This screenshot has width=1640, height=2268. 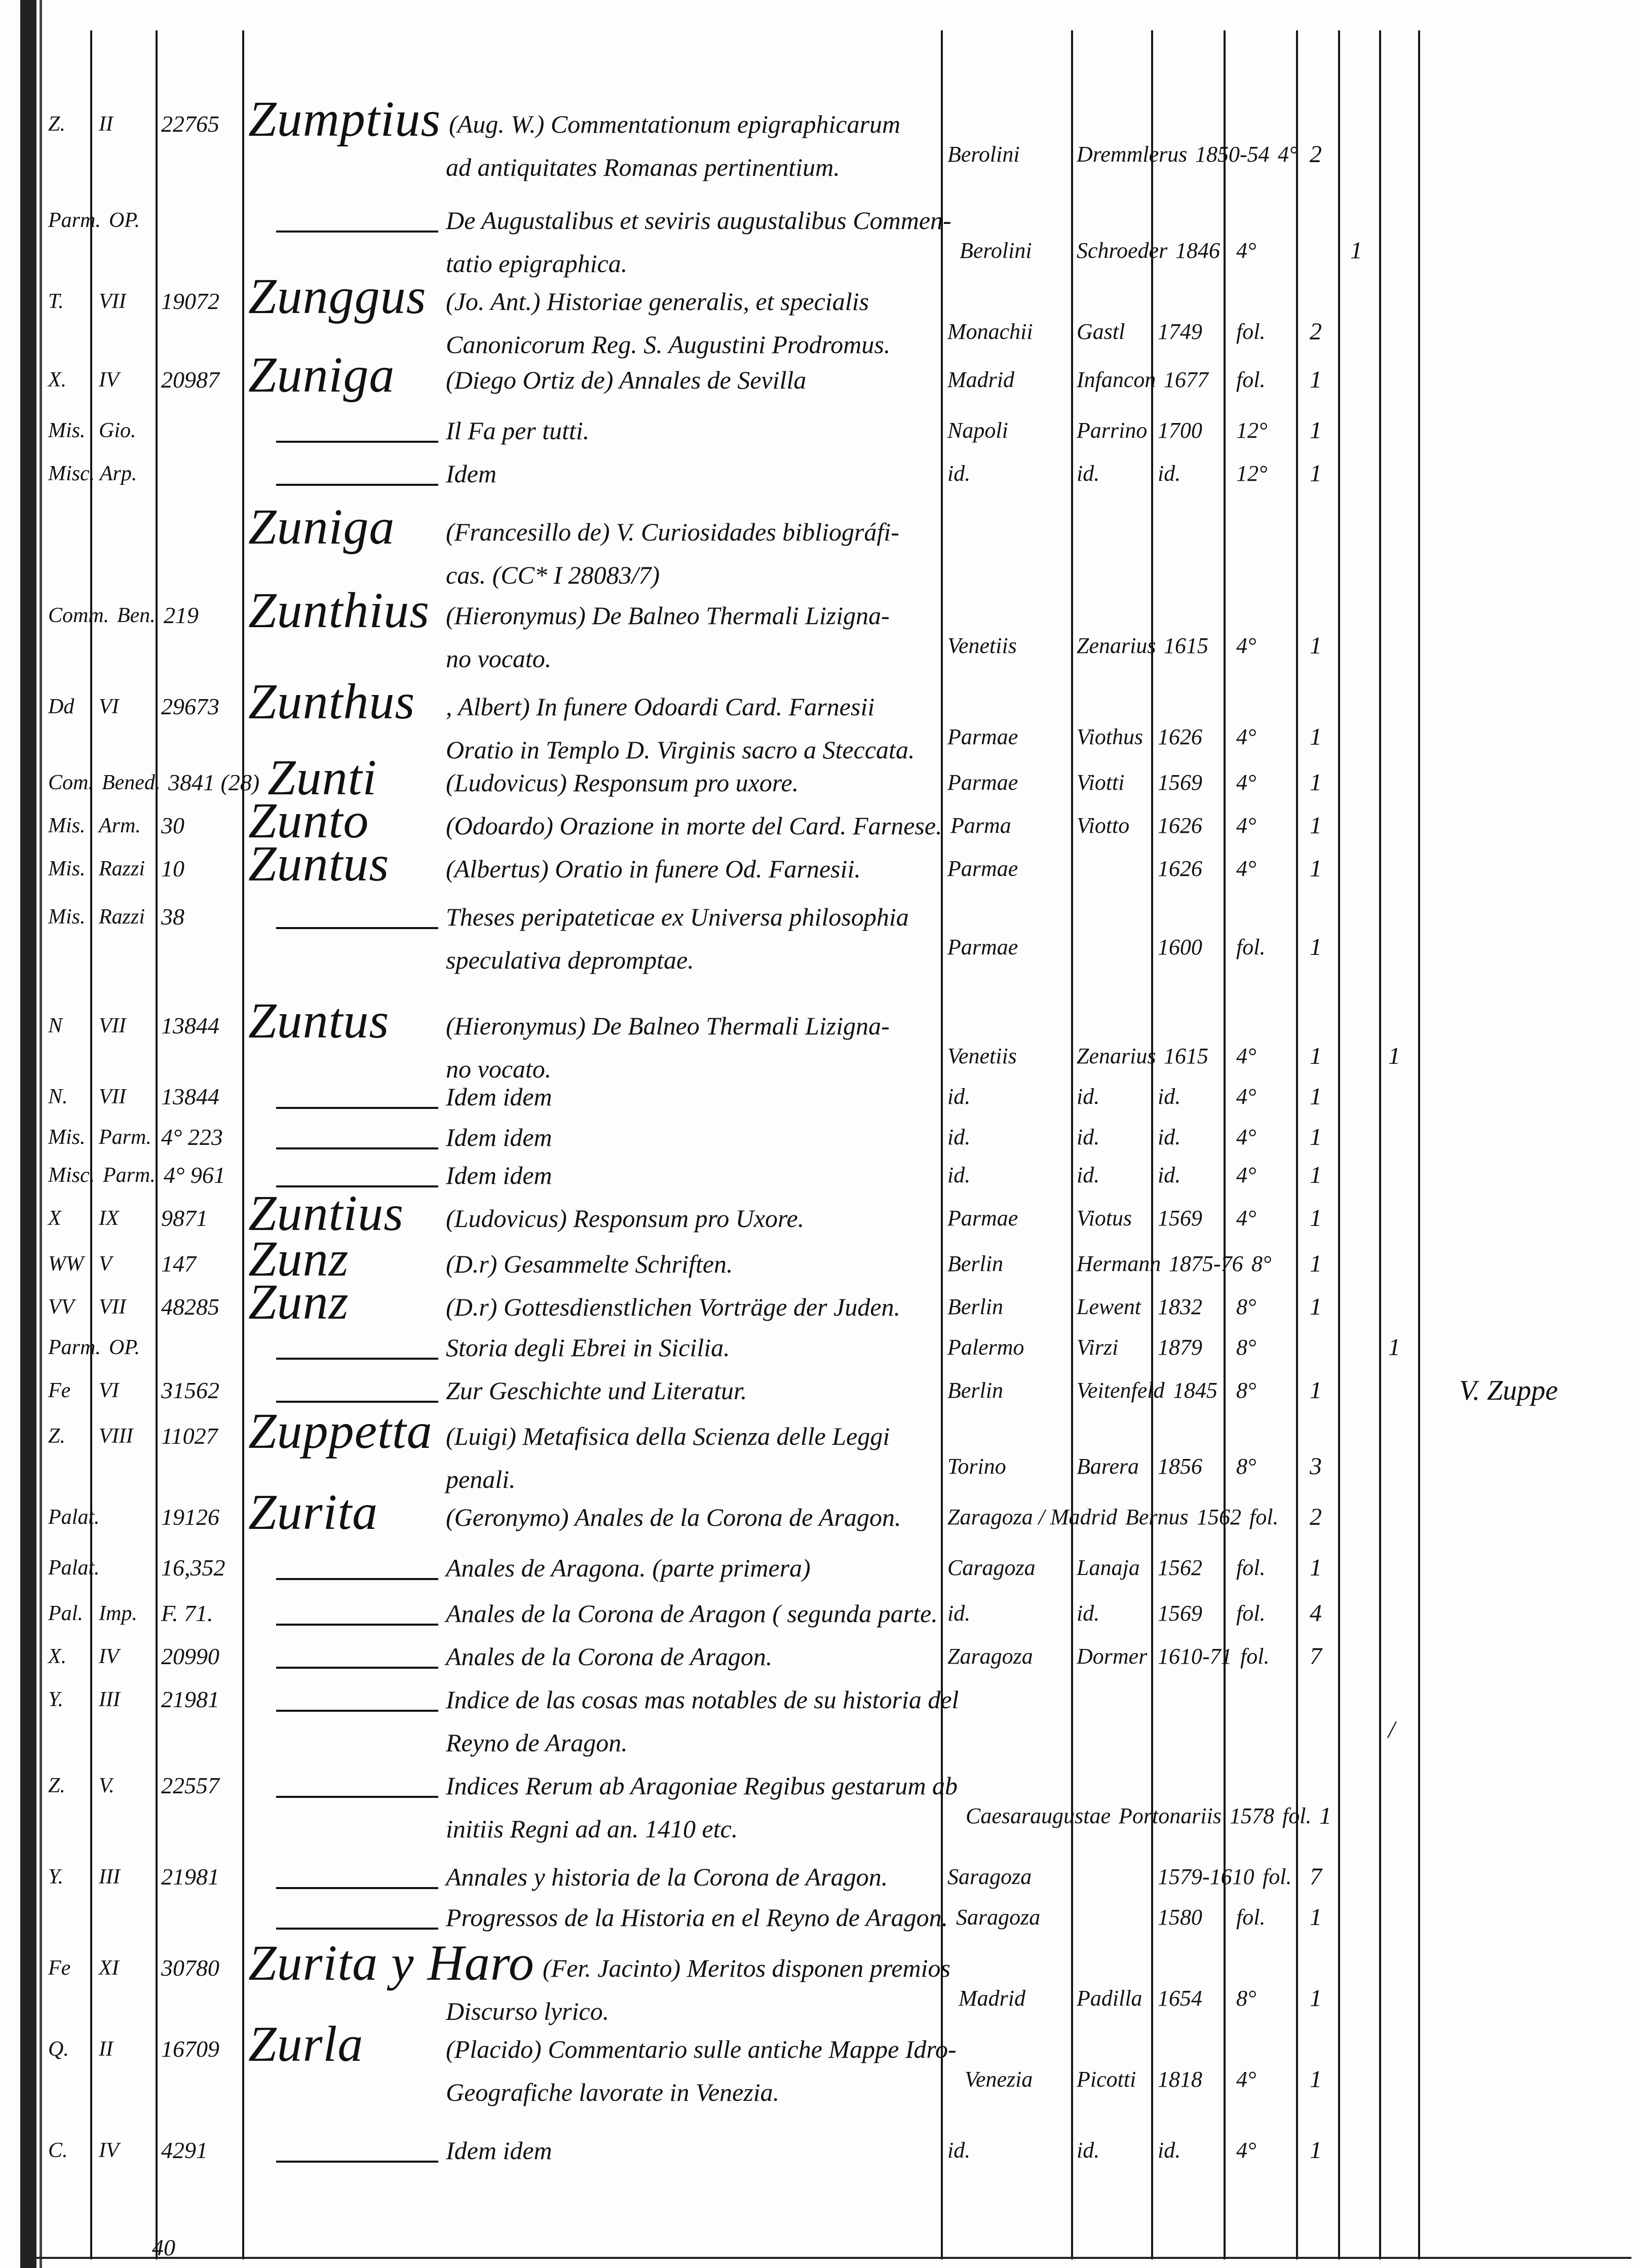 I want to click on year: 1562, so click(x=1219, y=1517).